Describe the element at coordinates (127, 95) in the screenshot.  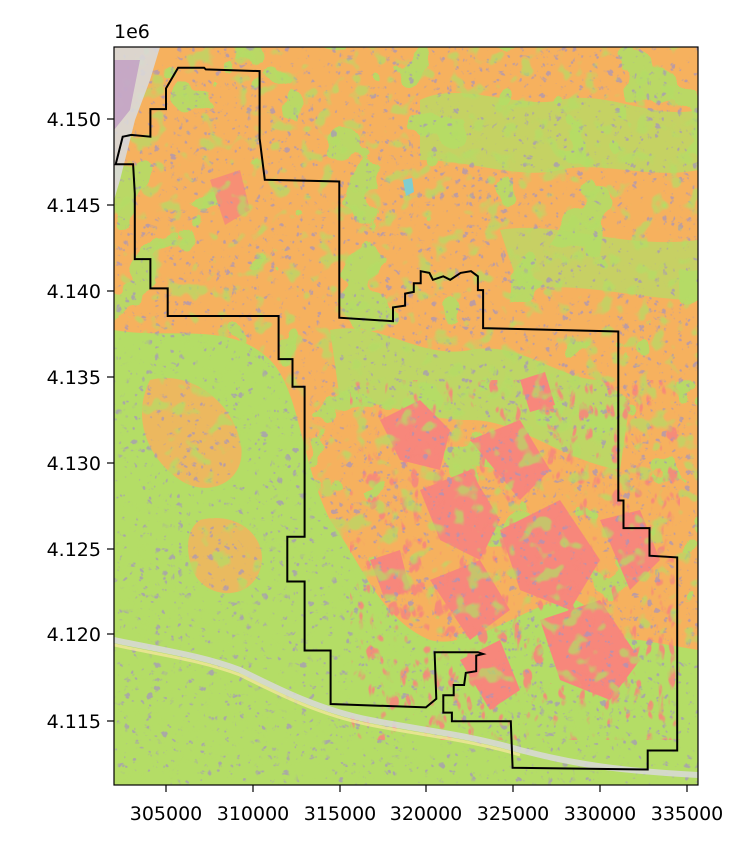
I see `urban-strip-purple` at that location.